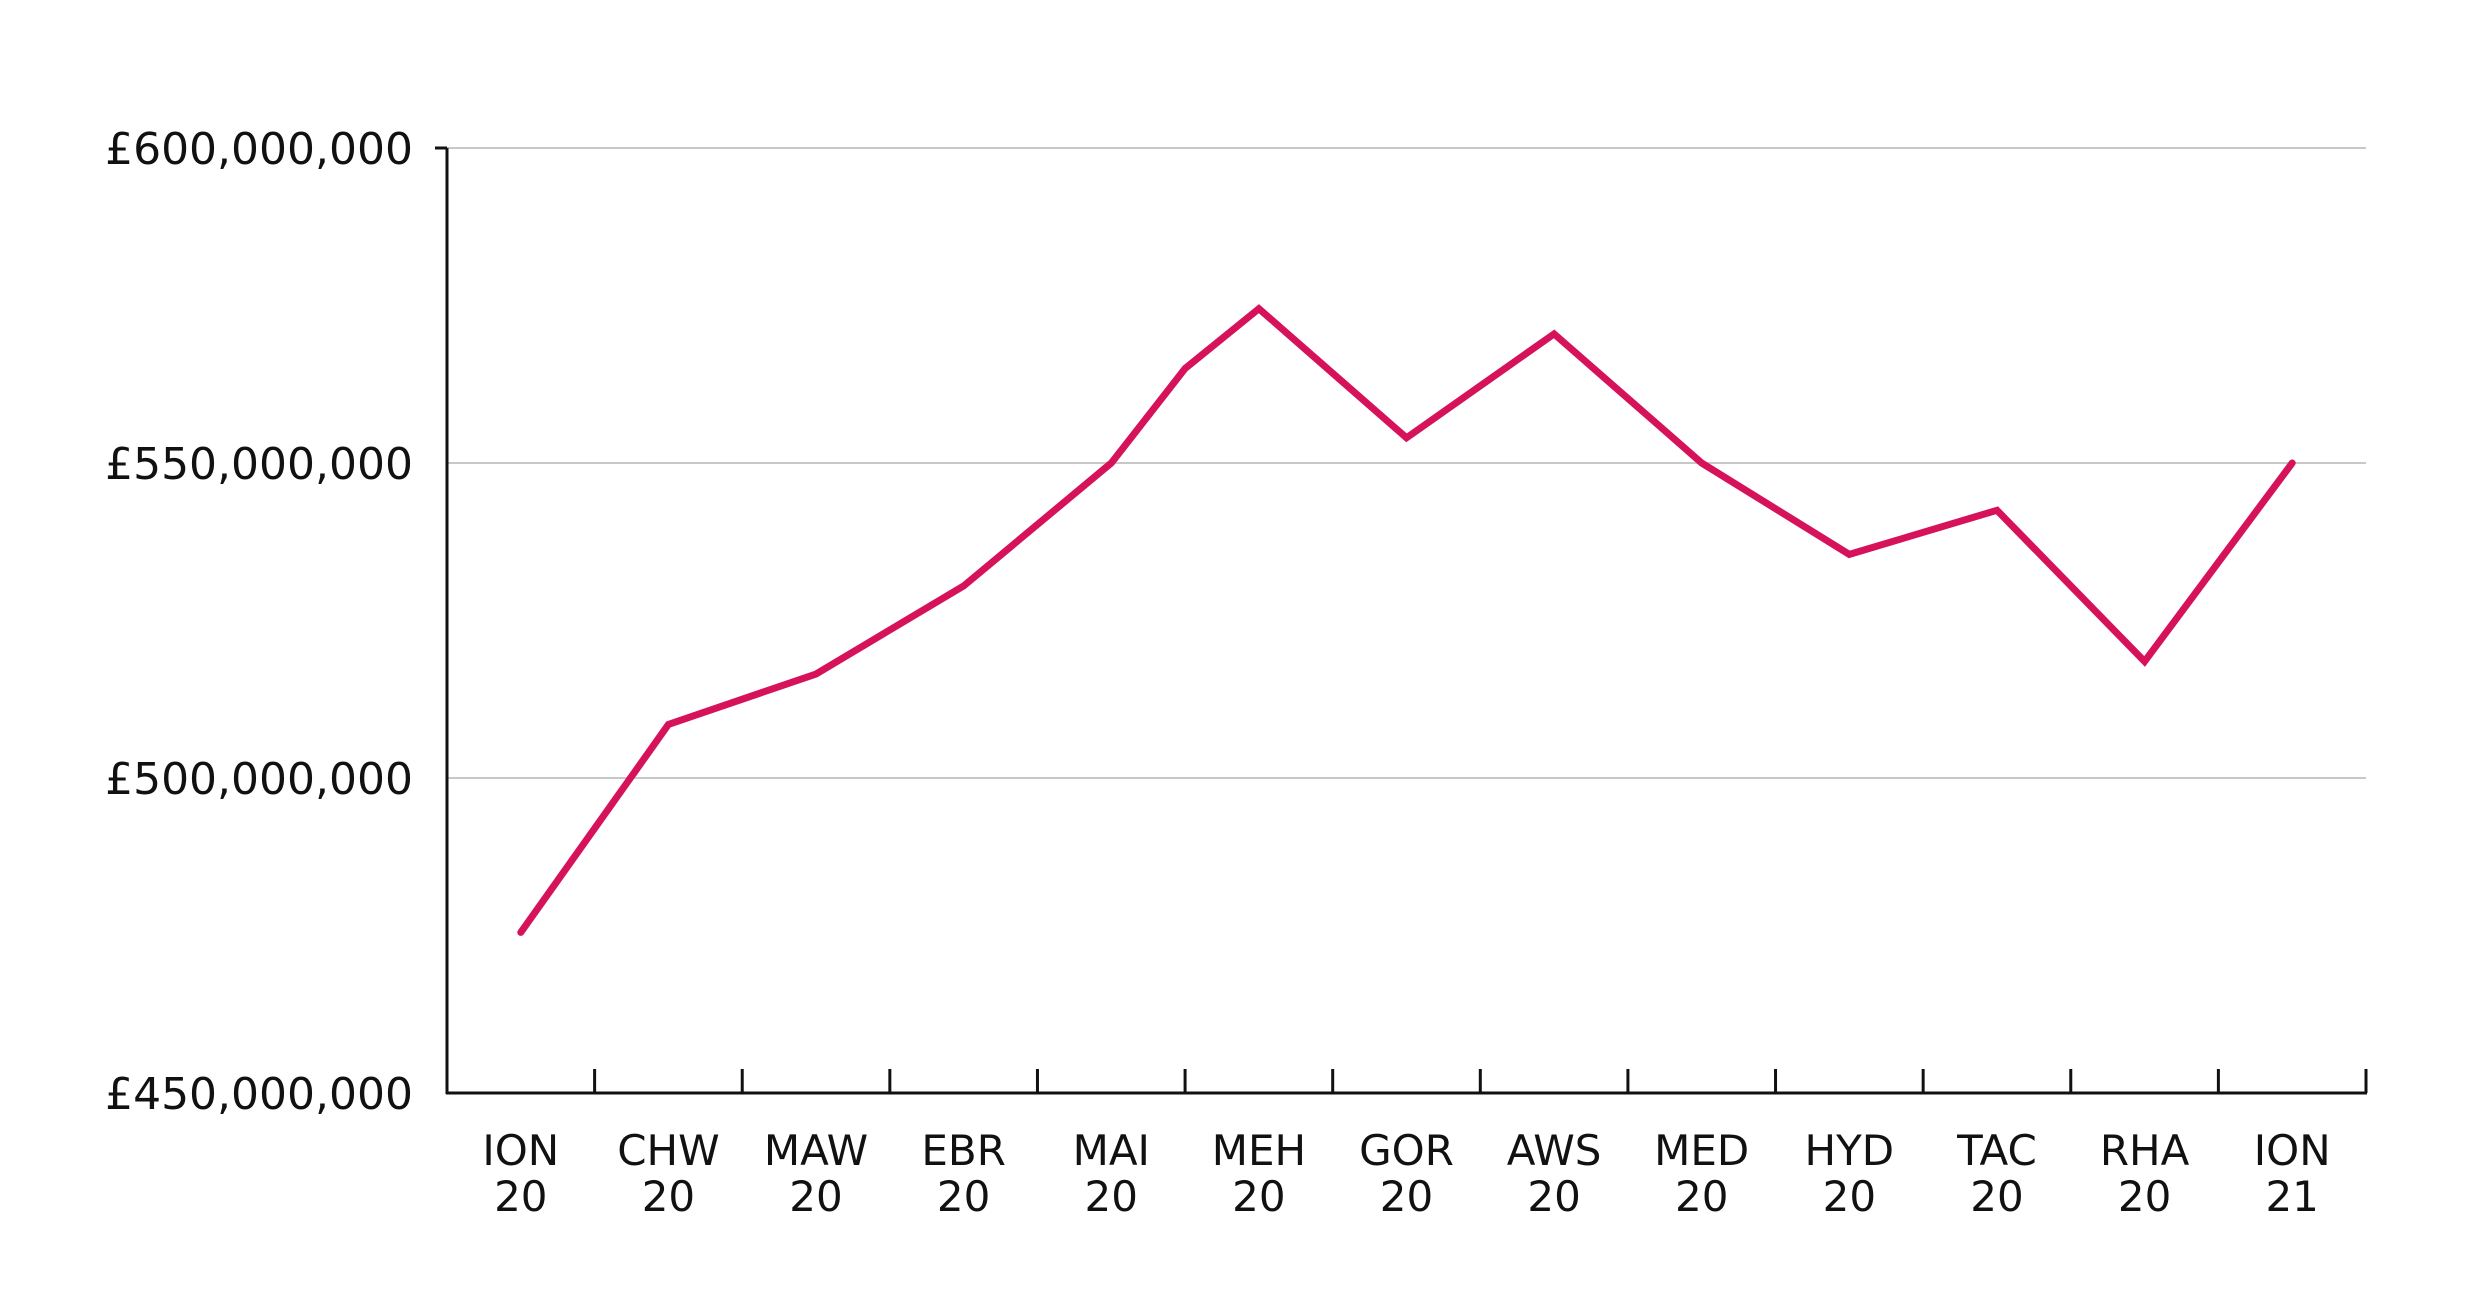  I want to click on x-tick-label: TAC 20, so click(1996, 1173).